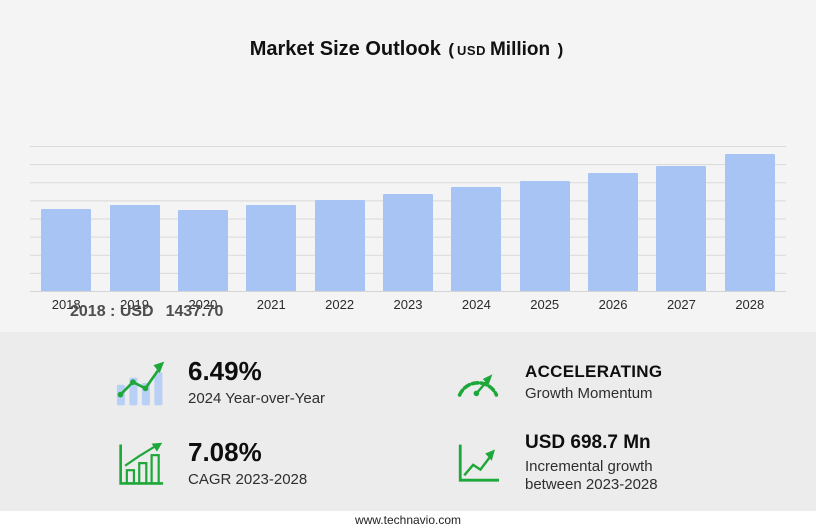 The width and height of the screenshot is (816, 528). Describe the element at coordinates (340, 304) in the screenshot. I see `x-tick-2022: 2022` at that location.